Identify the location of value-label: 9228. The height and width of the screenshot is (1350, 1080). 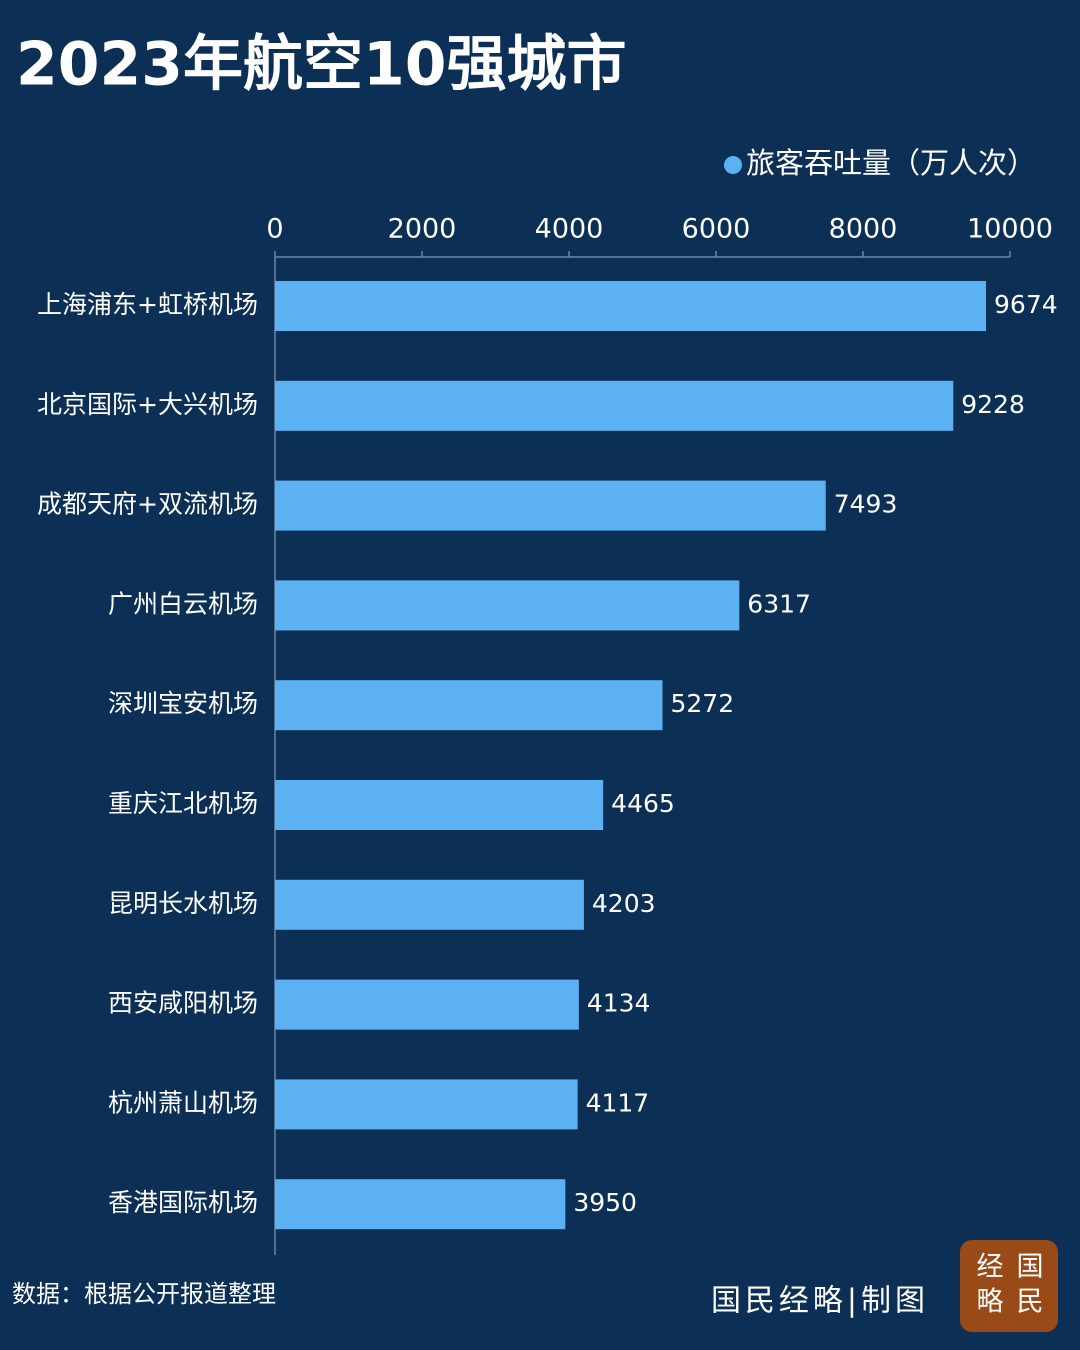
(993, 404).